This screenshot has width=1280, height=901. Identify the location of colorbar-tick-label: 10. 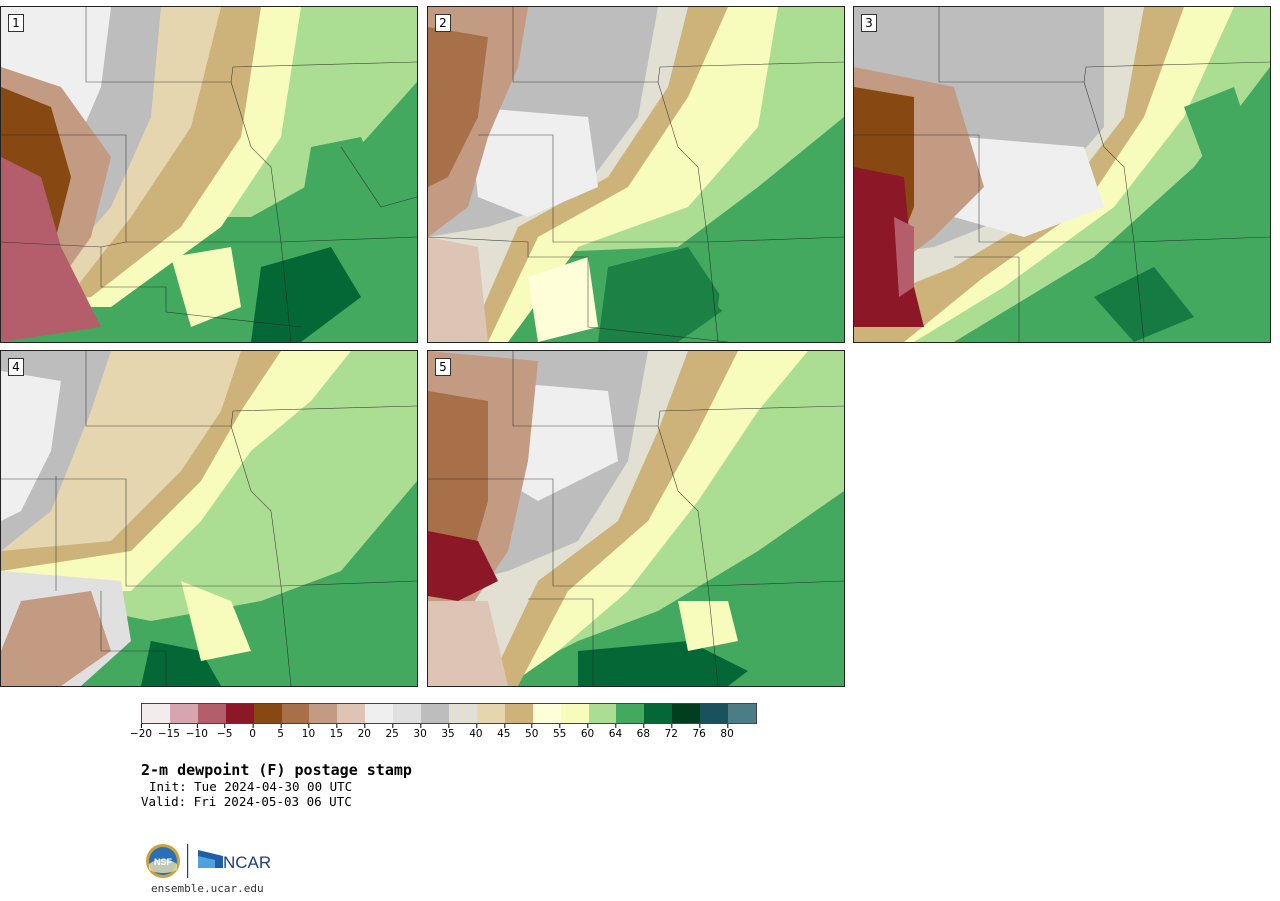
(308, 732).